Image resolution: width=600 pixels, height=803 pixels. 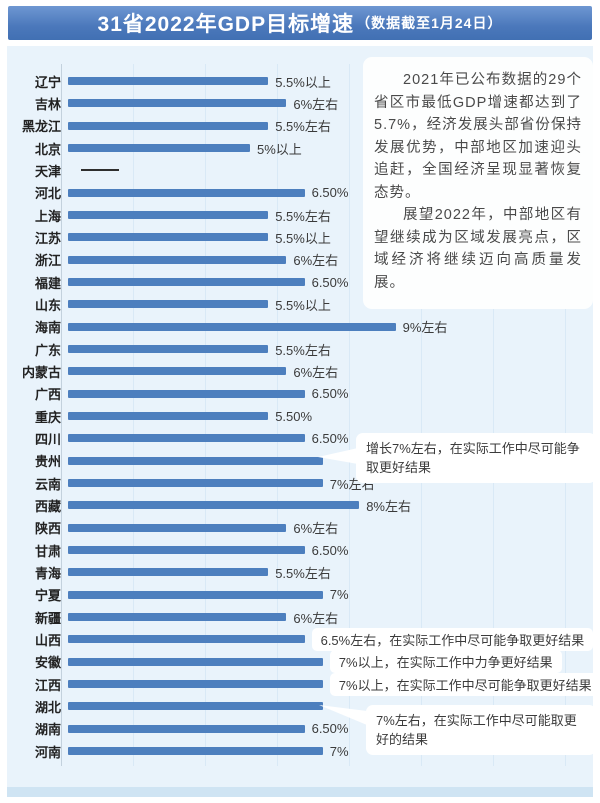 What do you see at coordinates (47, 752) in the screenshot?
I see `province-label: 河南` at bounding box center [47, 752].